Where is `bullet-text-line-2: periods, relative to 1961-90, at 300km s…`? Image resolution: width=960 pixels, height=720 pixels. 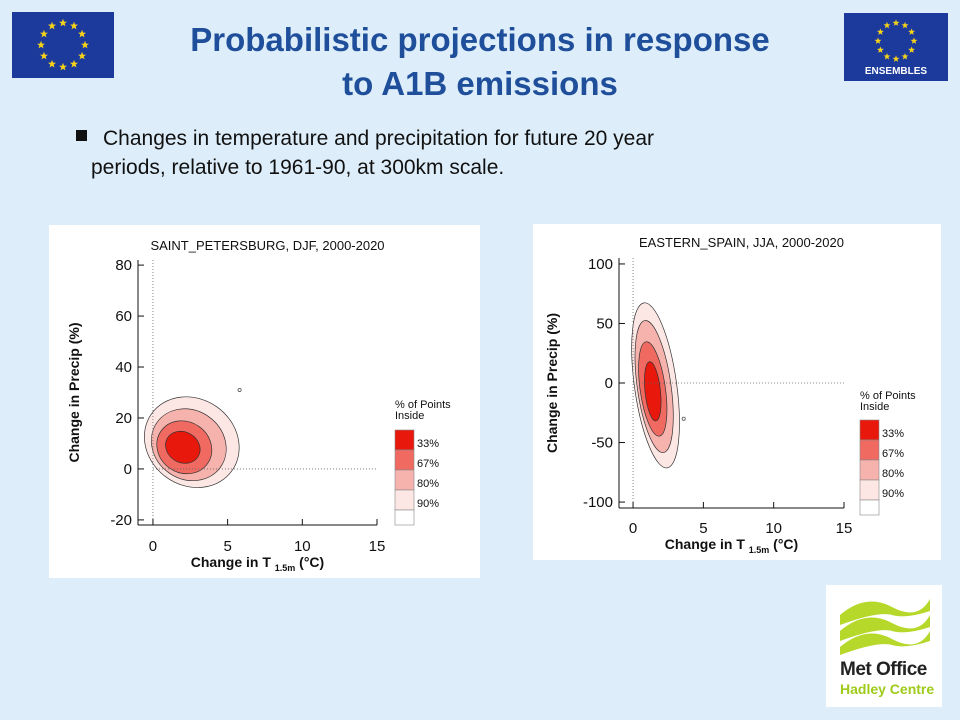
bullet-text-line-2: periods, relative to 1961-90, at 300km s… is located at coordinates (298, 167).